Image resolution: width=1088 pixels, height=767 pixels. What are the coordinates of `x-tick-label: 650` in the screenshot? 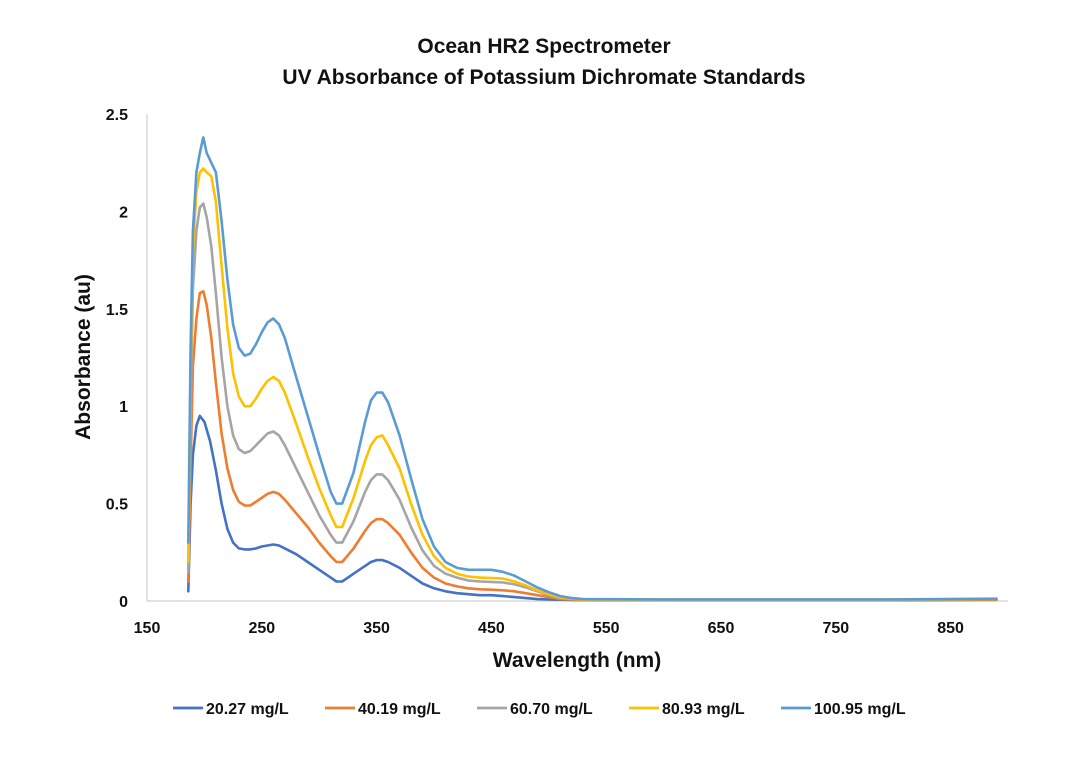 It's located at (721, 628).